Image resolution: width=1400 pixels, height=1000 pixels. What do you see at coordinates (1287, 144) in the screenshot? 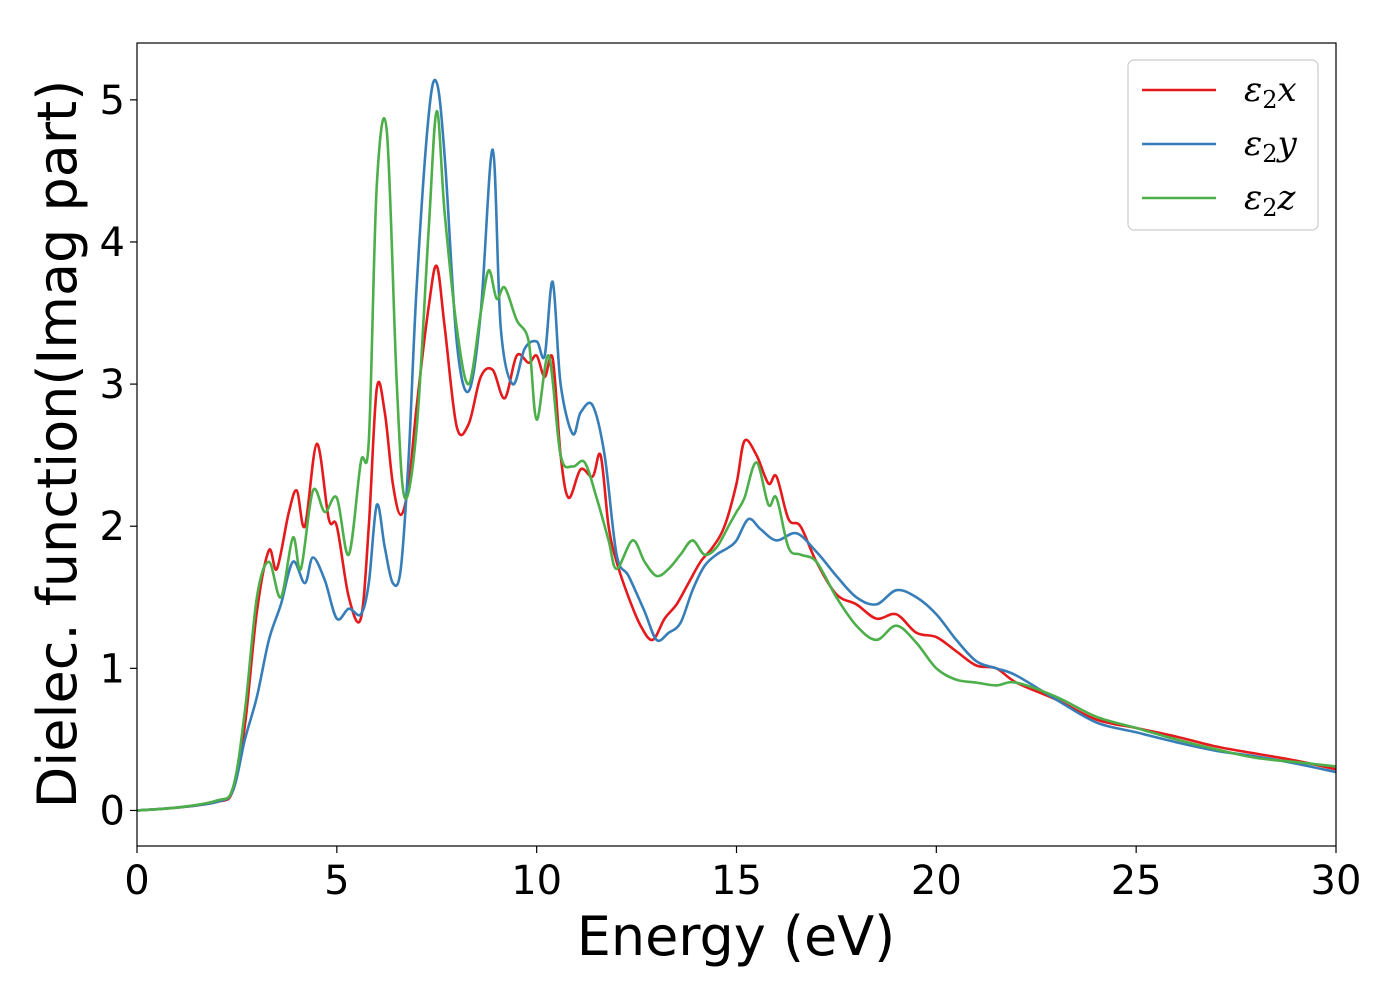
I see `legend-label-axis: y` at bounding box center [1287, 144].